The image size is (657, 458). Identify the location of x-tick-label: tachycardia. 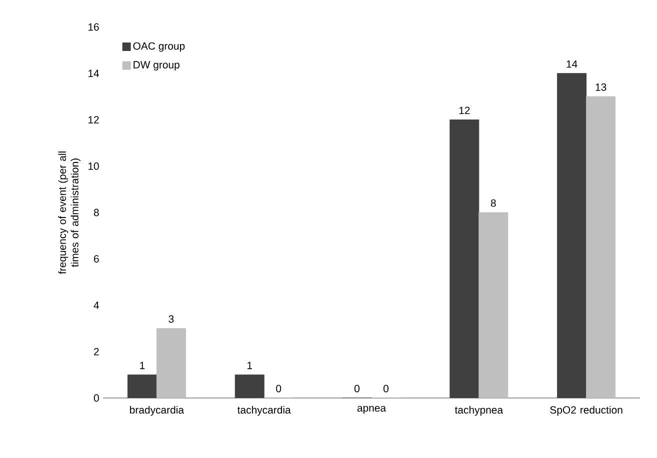
(264, 411).